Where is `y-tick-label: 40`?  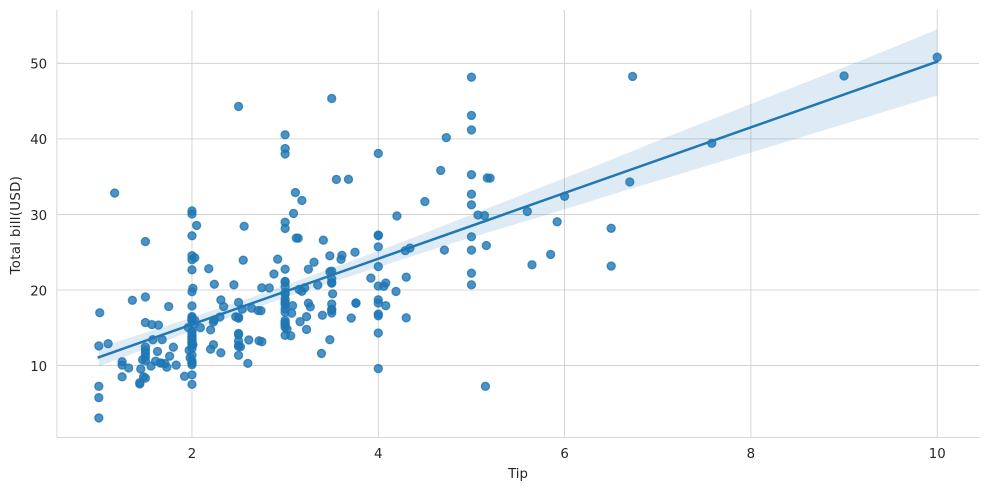 y-tick-label: 40 is located at coordinates (38, 140).